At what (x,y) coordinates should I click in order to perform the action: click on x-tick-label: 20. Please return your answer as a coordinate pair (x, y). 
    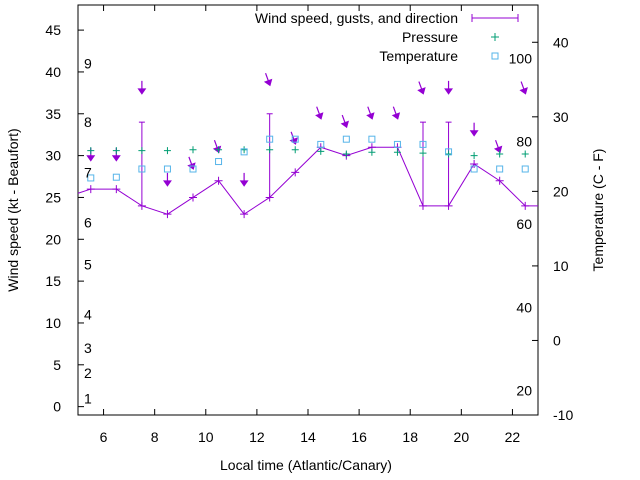
    Looking at the image, I should click on (462, 437).